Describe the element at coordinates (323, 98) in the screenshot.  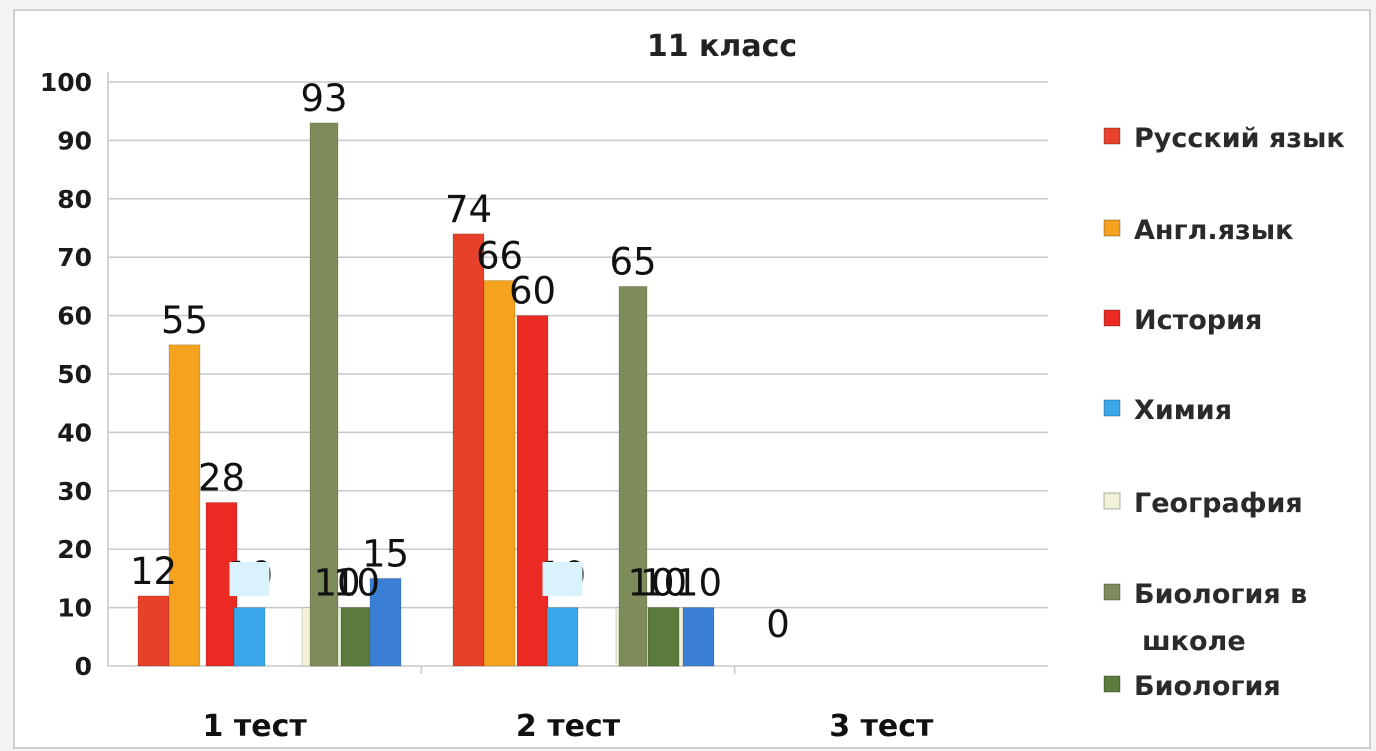
I see `data-label: 93` at that location.